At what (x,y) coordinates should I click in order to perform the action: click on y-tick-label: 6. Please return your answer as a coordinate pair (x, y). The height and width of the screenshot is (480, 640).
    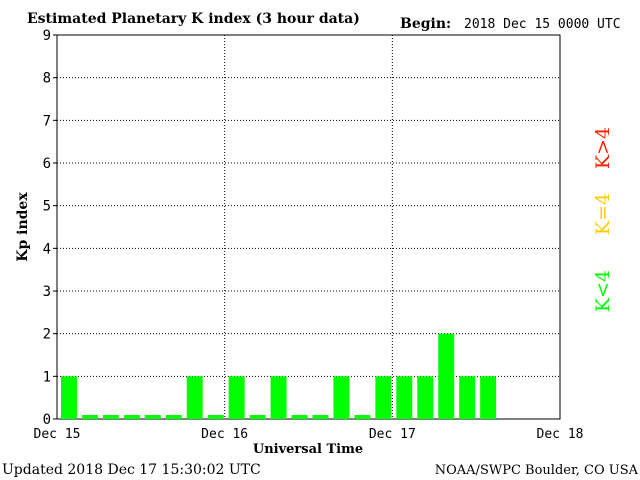
    Looking at the image, I should click on (47, 164).